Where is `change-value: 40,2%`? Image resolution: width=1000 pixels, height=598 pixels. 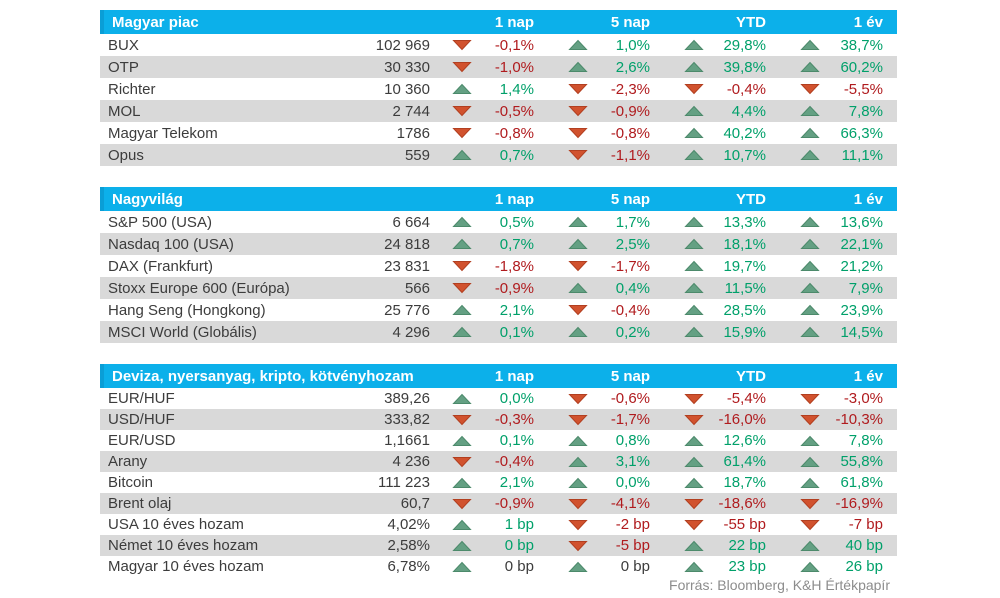
change-value: 40,2% is located at coordinates (744, 133).